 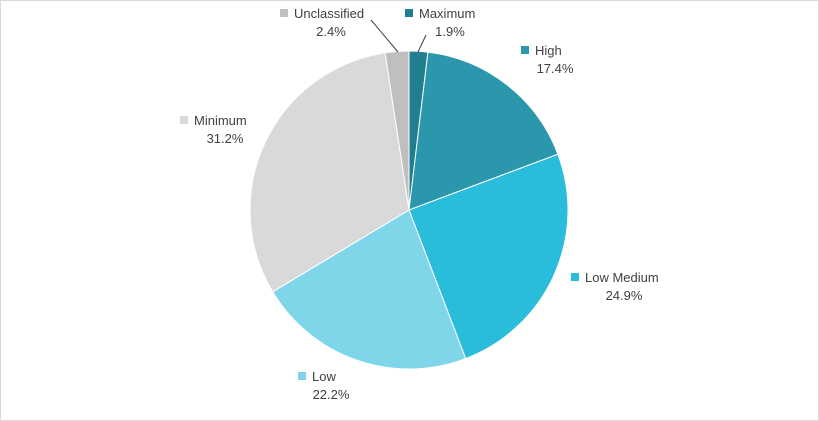 I want to click on slice-name-low: Low, so click(x=324, y=376).